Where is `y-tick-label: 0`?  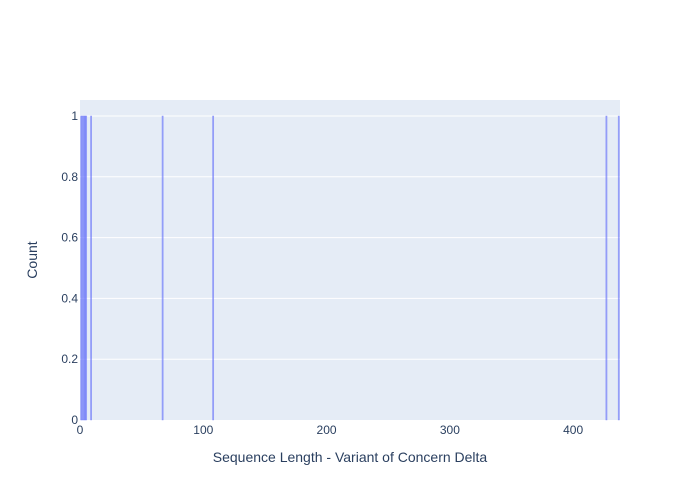 y-tick-label: 0 is located at coordinates (74, 420).